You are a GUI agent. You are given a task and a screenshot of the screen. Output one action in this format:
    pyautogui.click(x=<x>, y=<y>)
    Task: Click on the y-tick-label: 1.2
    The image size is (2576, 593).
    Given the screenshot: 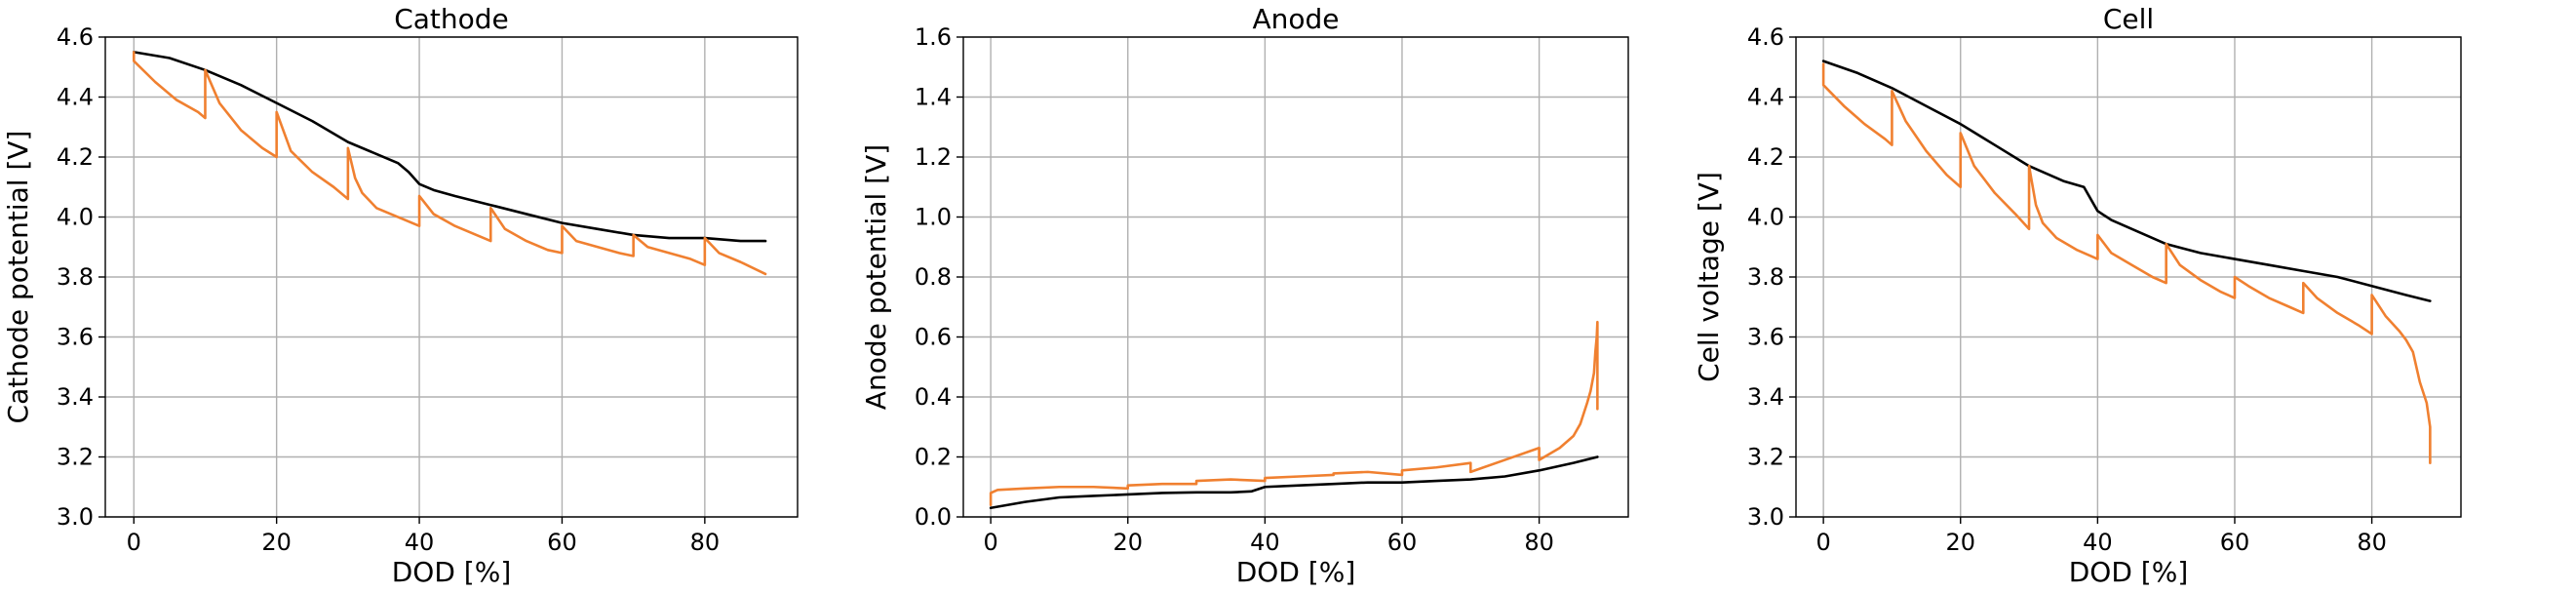 What is the action you would take?
    pyautogui.click(x=933, y=157)
    